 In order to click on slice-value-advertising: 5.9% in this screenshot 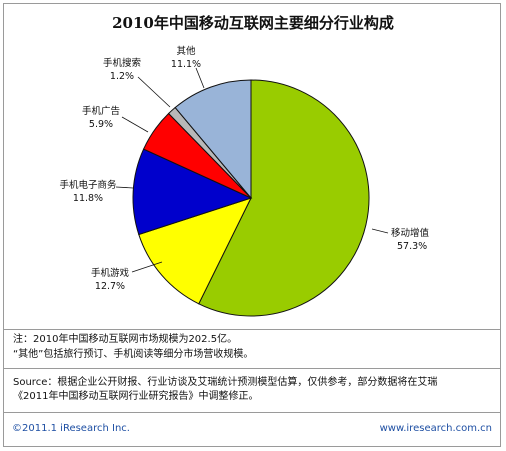, I will do `click(101, 124)`.